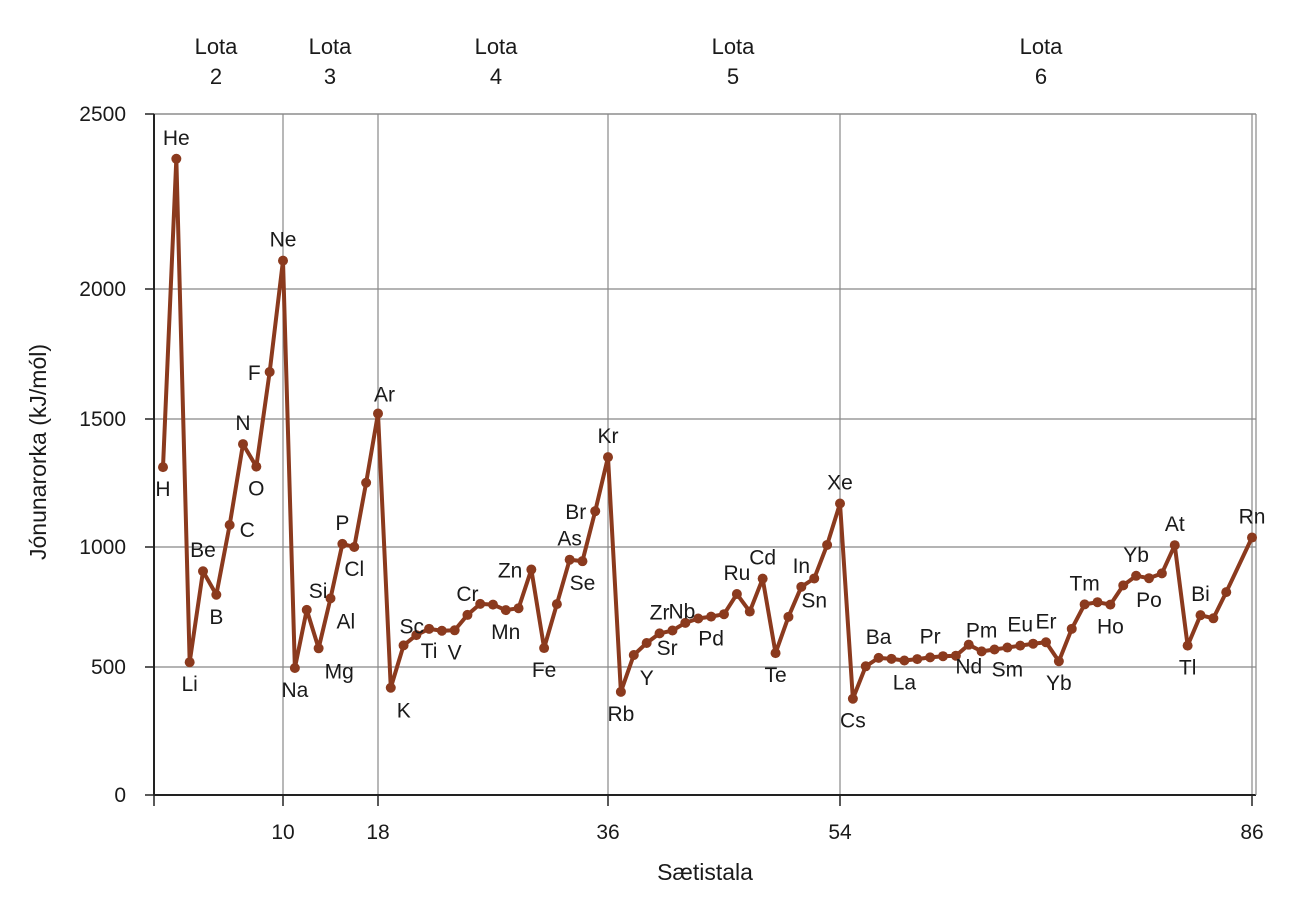 The image size is (1300, 919). Describe the element at coordinates (1008, 670) in the screenshot. I see `element-label: Sm` at that location.